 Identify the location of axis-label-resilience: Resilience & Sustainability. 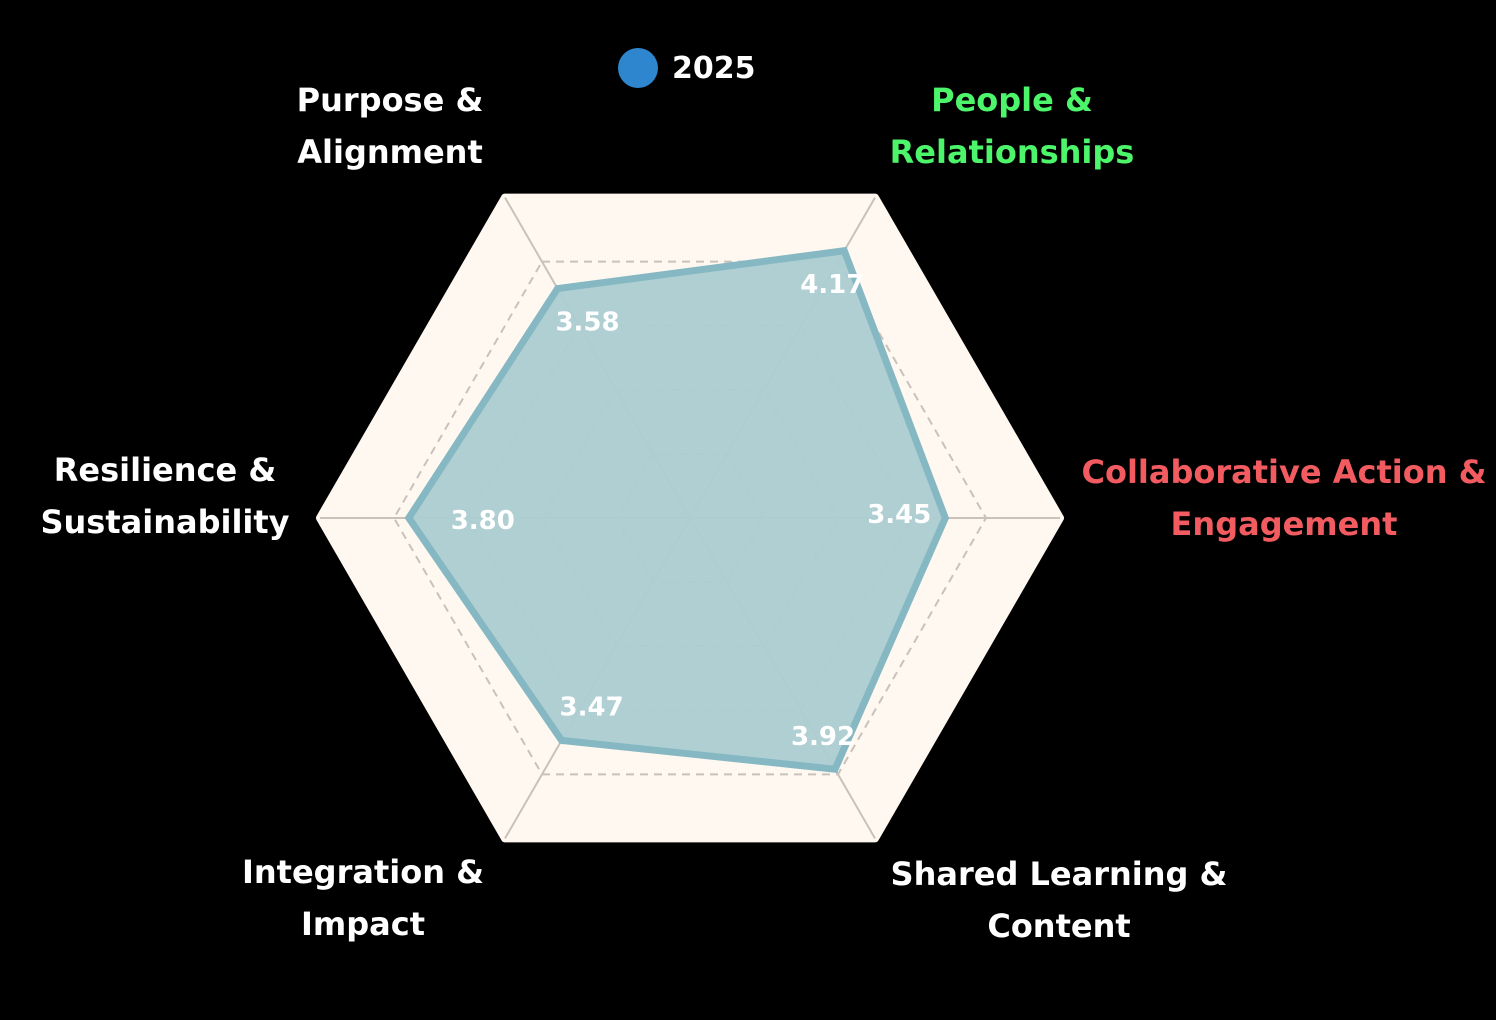
(165, 496).